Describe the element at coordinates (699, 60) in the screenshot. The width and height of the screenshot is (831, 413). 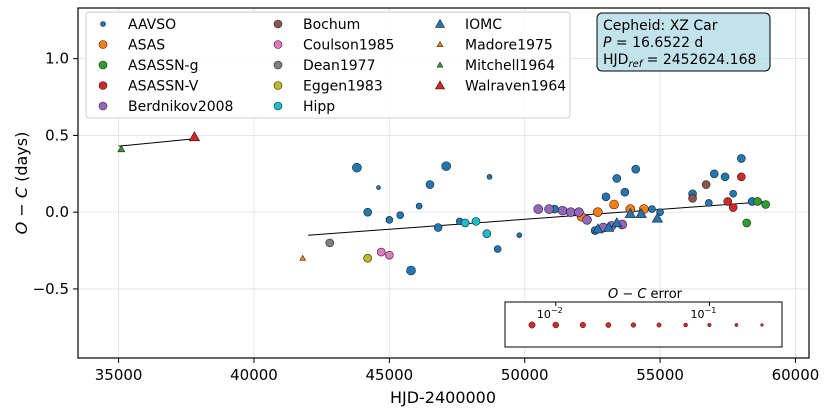
I see `info-hjd-value: = 2452624.168` at that location.